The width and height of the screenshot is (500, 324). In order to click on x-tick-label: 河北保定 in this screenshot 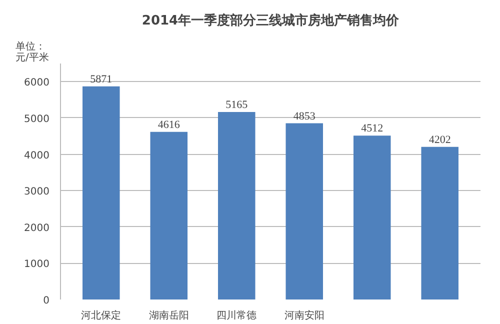, I will do `click(101, 316)`.